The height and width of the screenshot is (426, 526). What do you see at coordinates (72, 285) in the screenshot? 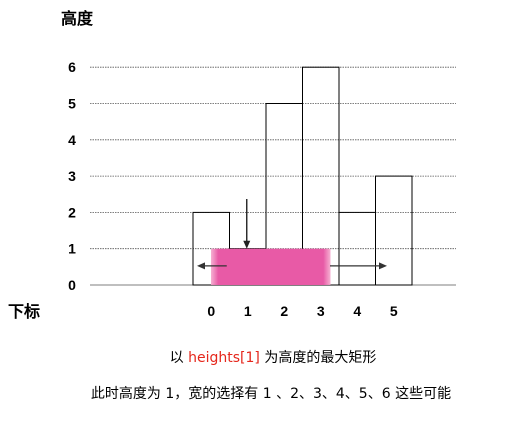
I see `y-tick-label: 0` at bounding box center [72, 285].